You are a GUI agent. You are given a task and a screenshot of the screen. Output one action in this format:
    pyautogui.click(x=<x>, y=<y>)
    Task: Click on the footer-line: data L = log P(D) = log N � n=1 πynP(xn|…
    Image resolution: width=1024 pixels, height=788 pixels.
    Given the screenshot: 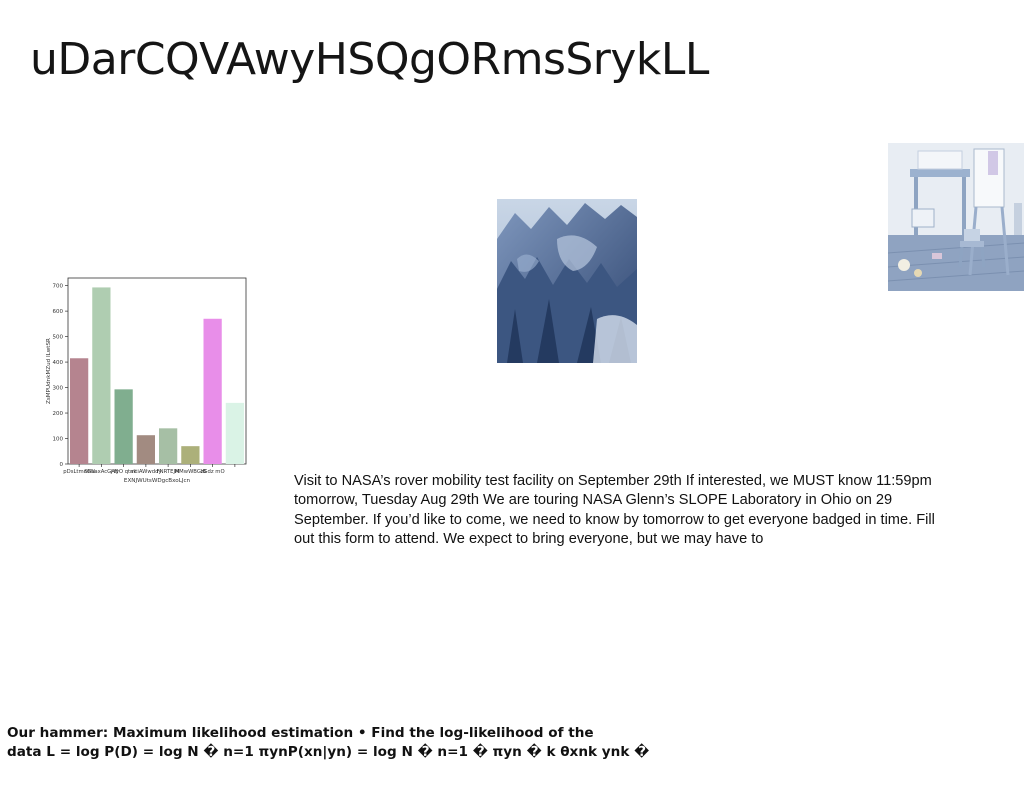 What is the action you would take?
    pyautogui.click(x=328, y=752)
    